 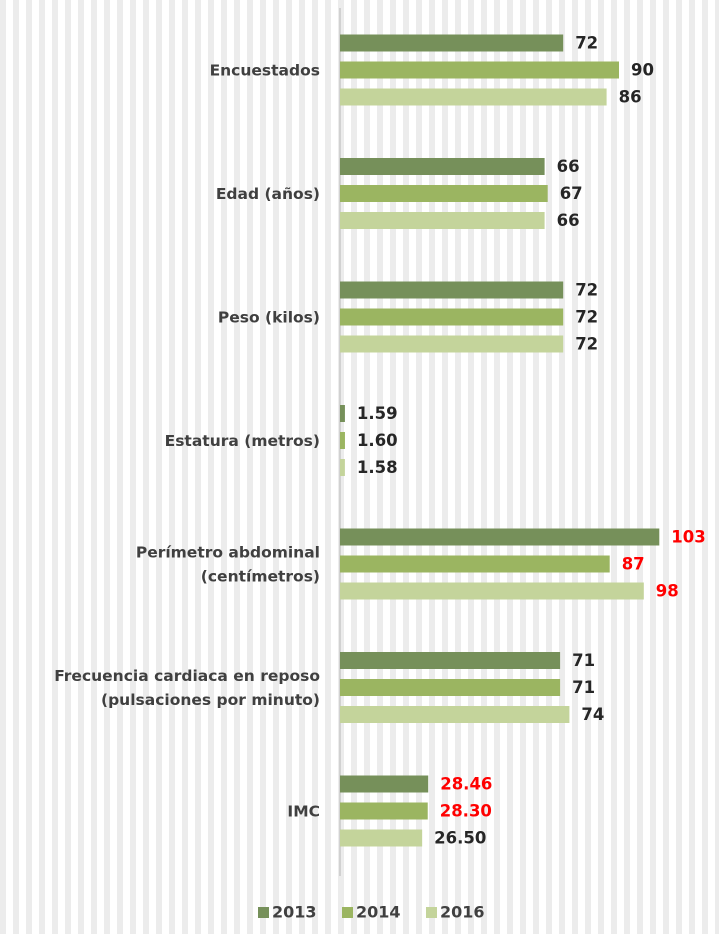 I want to click on value-label: 1.60, so click(x=377, y=440).